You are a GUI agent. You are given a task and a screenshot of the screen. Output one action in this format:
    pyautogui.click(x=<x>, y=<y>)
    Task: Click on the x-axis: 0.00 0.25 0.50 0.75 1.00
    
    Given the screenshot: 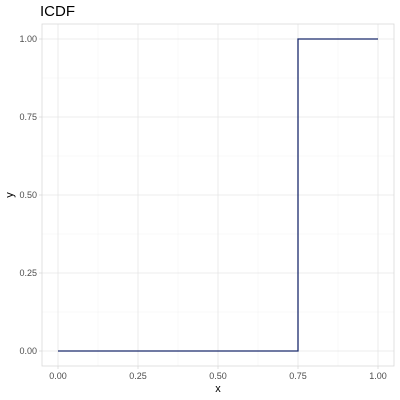 What is the action you would take?
    pyautogui.click(x=218, y=373)
    